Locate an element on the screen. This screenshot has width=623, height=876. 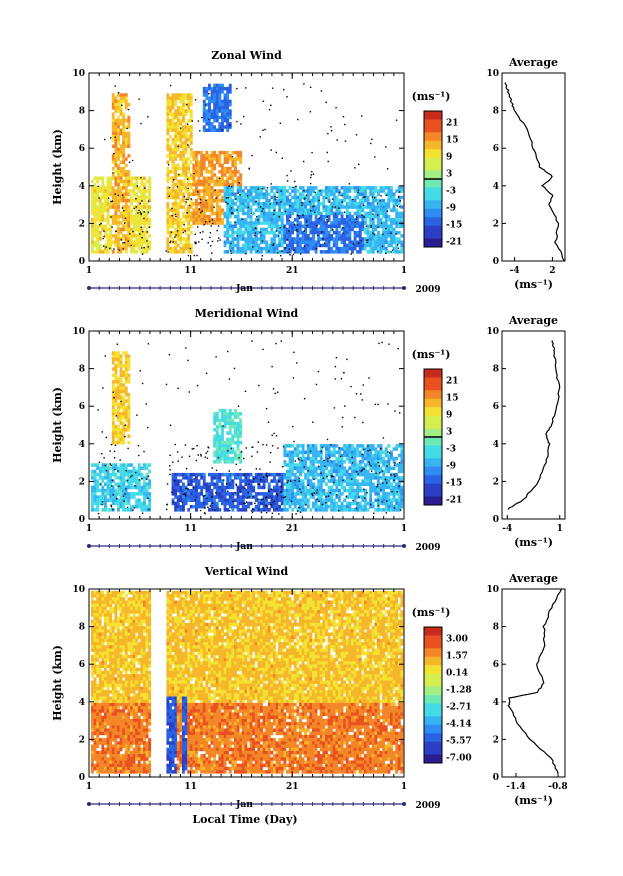
average-frame is located at coordinates (533, 167).